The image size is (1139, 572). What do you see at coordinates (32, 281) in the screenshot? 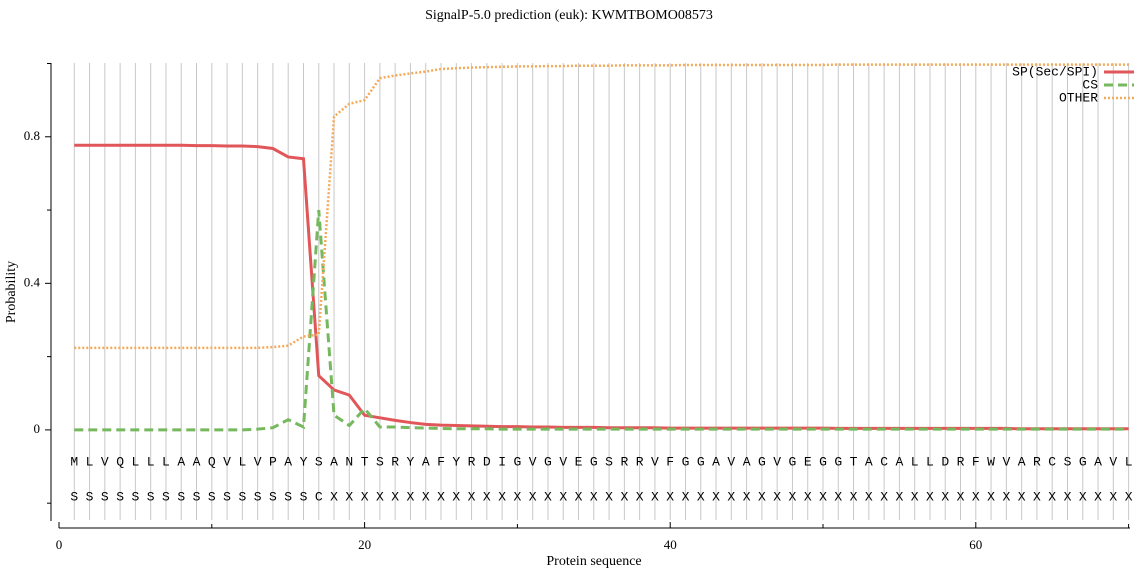
I see `y-tick-label: 0.4` at bounding box center [32, 281].